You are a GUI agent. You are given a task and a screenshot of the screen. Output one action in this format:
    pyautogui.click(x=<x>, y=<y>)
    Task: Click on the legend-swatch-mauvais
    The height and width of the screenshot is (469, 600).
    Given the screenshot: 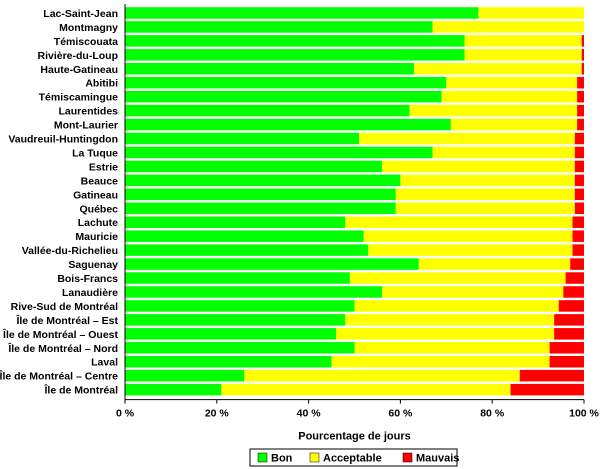 What is the action you would take?
    pyautogui.click(x=407, y=457)
    